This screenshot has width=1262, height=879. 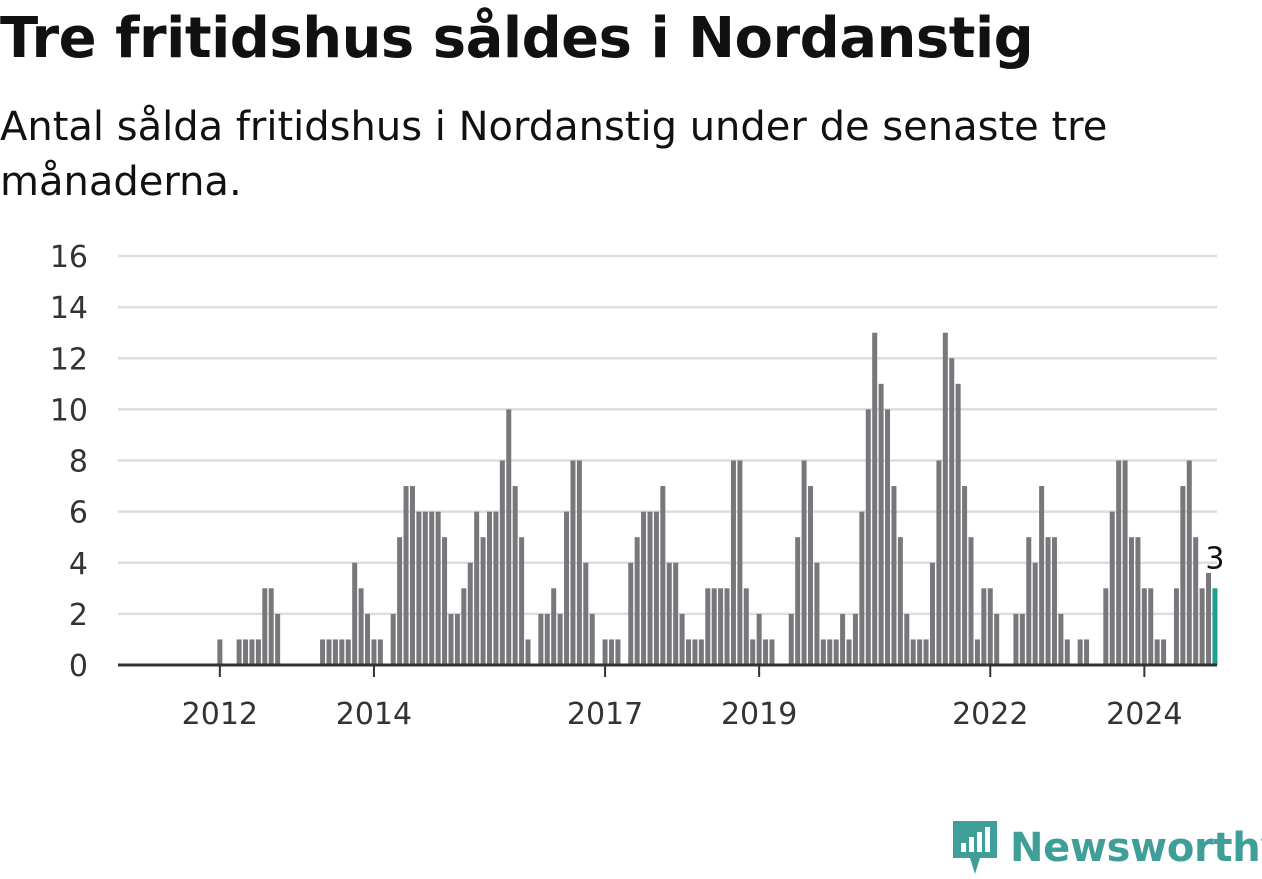 What do you see at coordinates (69, 257) in the screenshot?
I see `y-tick-label: 16` at bounding box center [69, 257].